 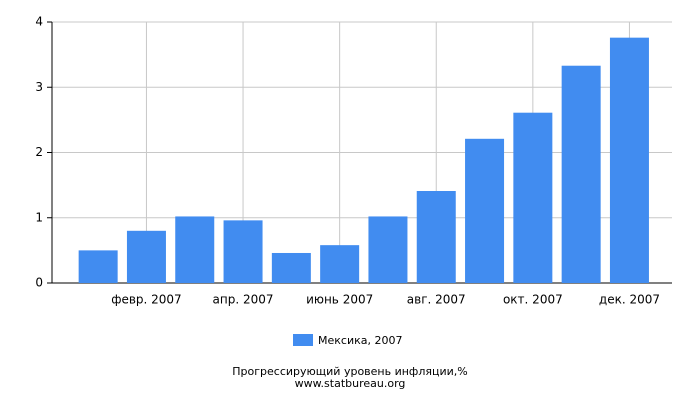 What do you see at coordinates (39, 217) in the screenshot?
I see `y-tick-label: 1` at bounding box center [39, 217].